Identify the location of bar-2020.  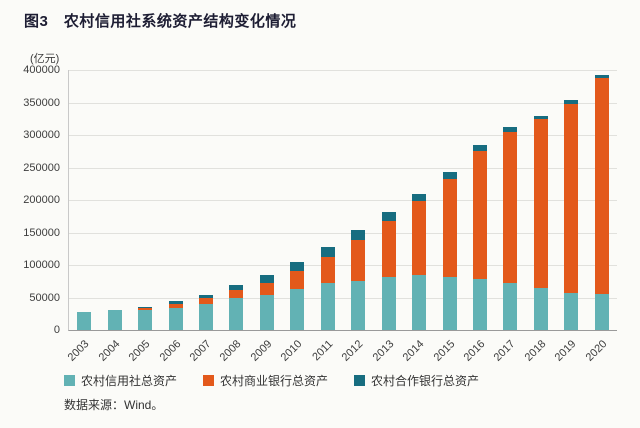
(601, 202).